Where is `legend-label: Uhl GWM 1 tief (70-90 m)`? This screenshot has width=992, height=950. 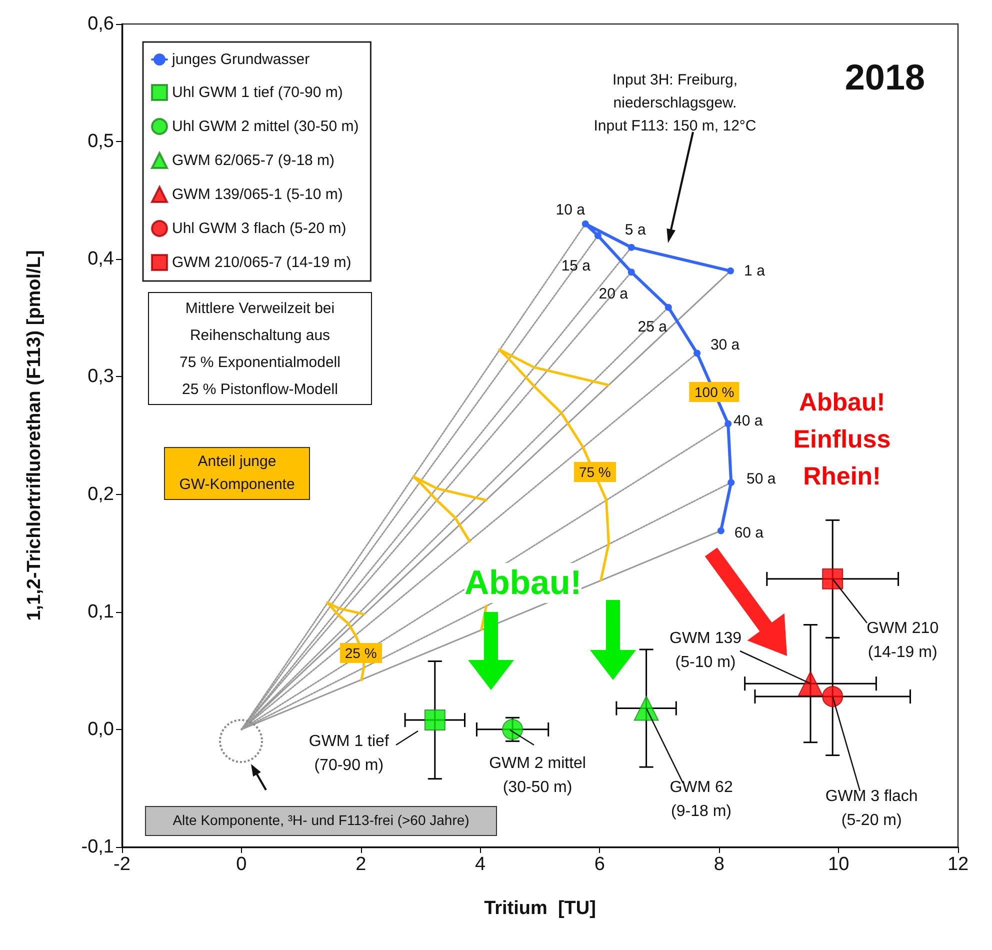
legend-label: Uhl GWM 1 tief (70-90 m) is located at coordinates (257, 92).